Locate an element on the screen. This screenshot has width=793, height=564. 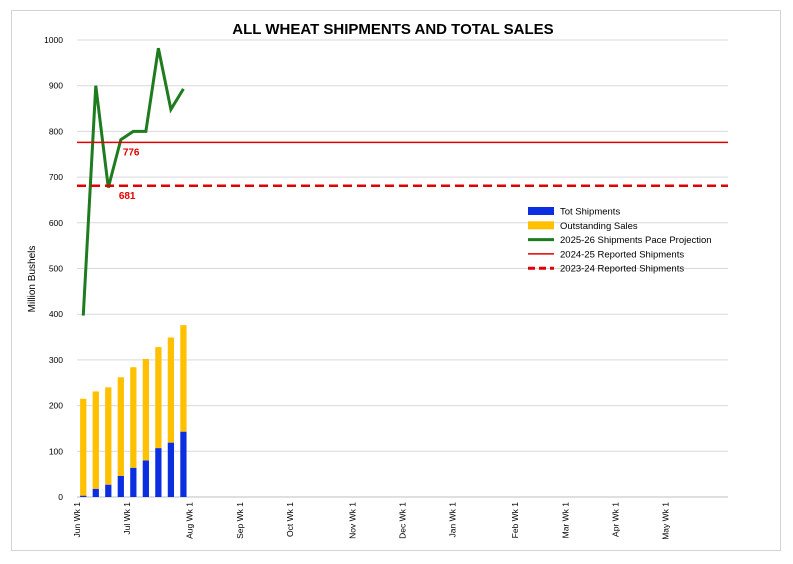
x-tick-label: Dec Wk 1 is located at coordinates (403, 520).